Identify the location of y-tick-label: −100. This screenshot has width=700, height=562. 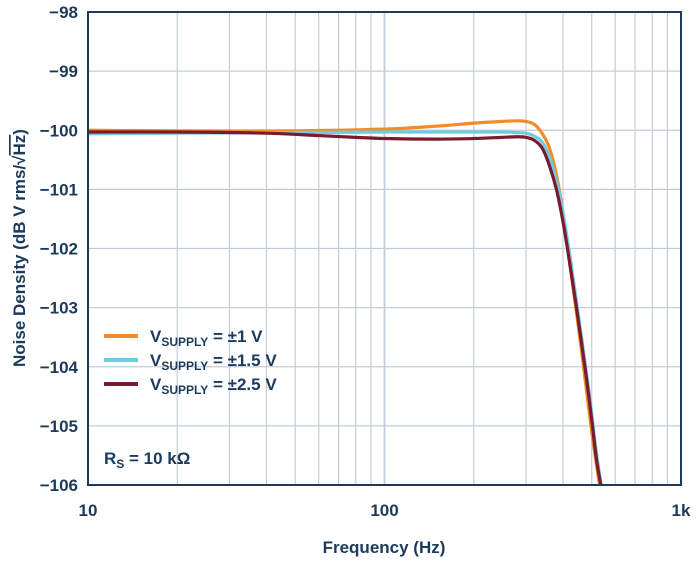
(59, 130).